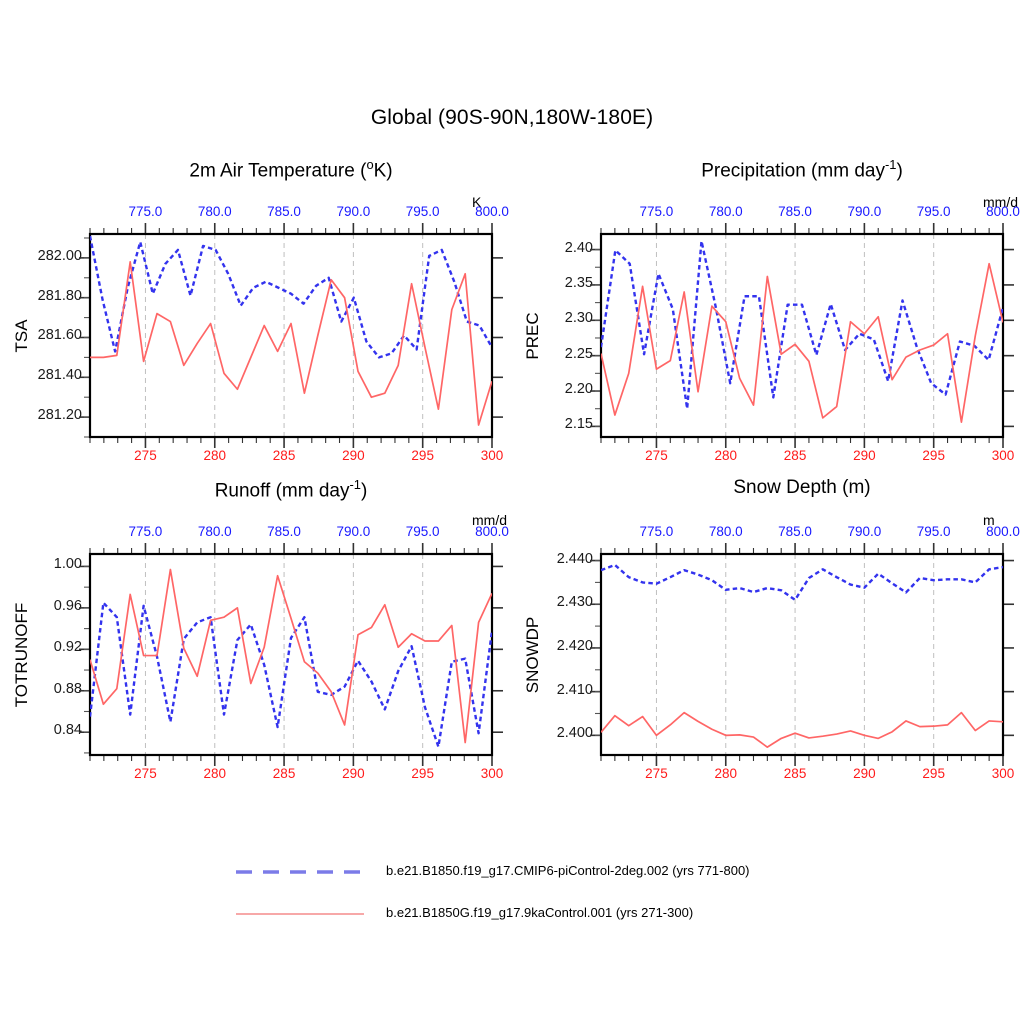 The image size is (1024, 1024). What do you see at coordinates (578, 247) in the screenshot?
I see `y-tick-label: 2.40` at bounding box center [578, 247].